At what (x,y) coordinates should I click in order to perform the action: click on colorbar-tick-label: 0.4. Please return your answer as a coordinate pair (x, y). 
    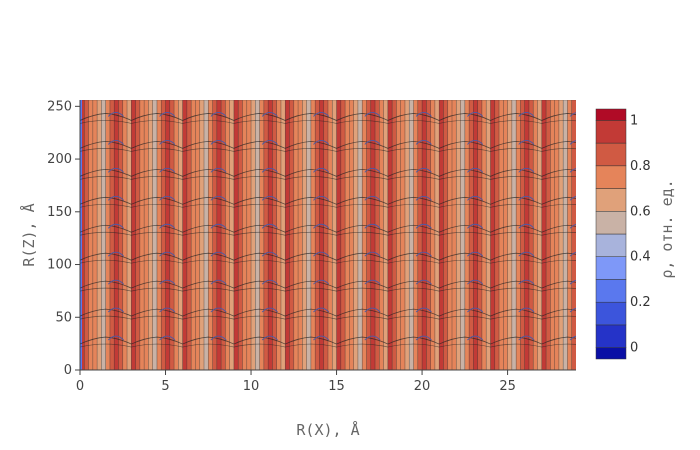
    Looking at the image, I should click on (640, 257).